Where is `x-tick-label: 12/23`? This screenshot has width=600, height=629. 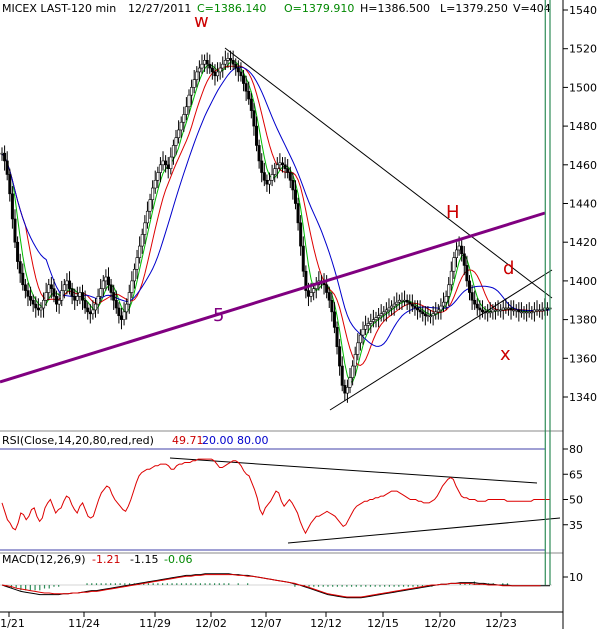
x-tick-label: 12/23 is located at coordinates (501, 623).